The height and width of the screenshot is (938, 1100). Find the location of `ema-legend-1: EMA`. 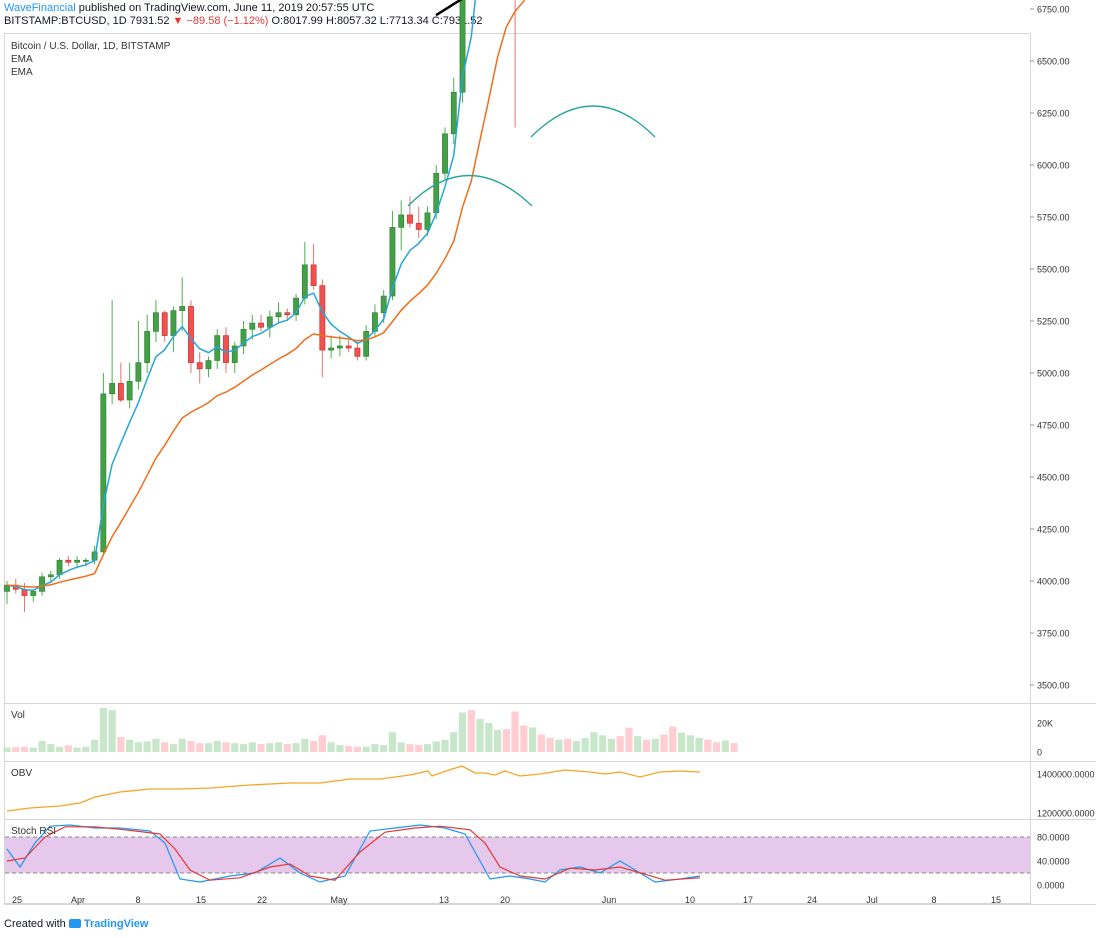

ema-legend-1: EMA is located at coordinates (22, 59).